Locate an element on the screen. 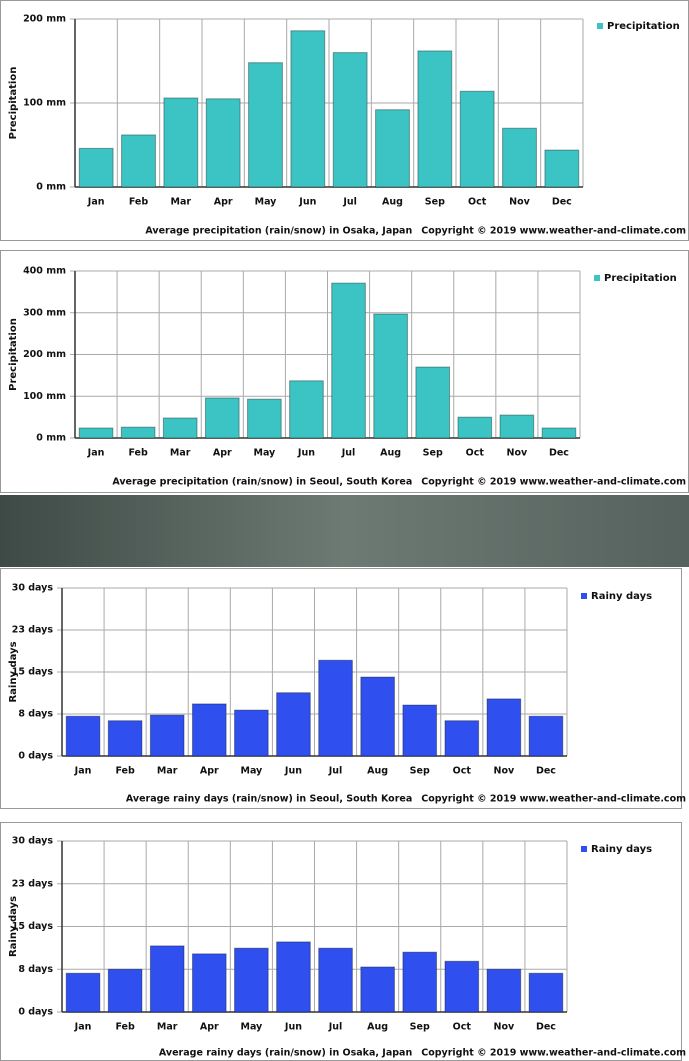 This screenshot has width=689, height=1061. y-tick-label: 100 mm is located at coordinates (44, 103).